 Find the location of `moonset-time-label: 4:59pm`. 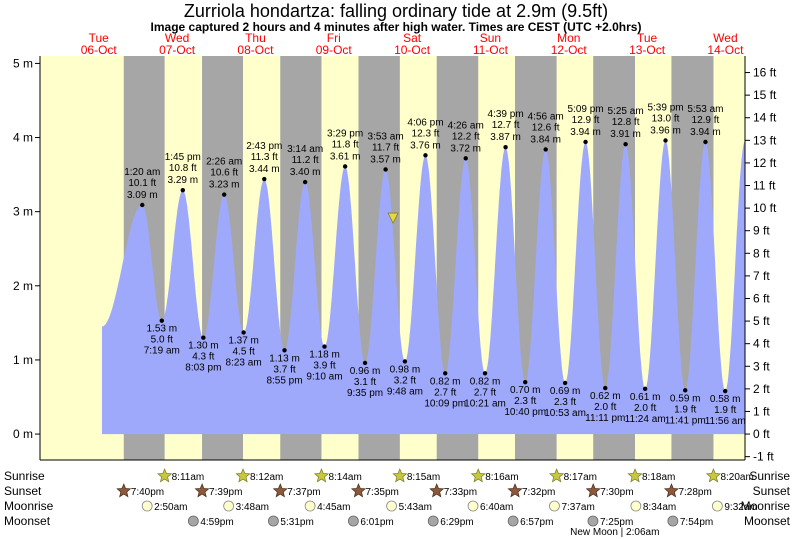

moonset-time-label: 4:59pm is located at coordinates (216, 522).